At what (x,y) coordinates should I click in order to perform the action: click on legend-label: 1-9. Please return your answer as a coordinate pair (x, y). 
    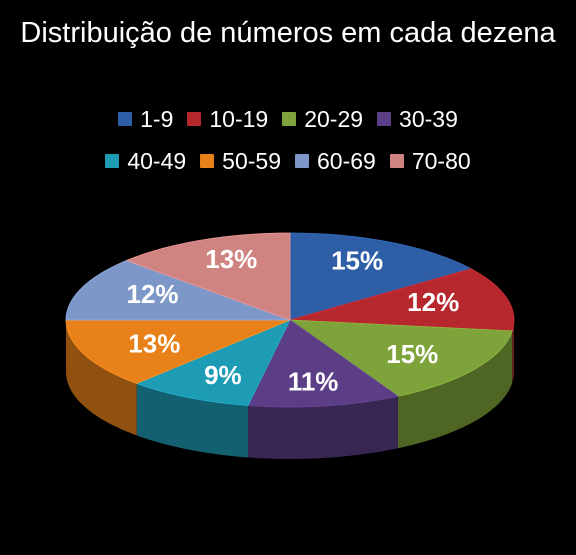
    Looking at the image, I should click on (157, 119).